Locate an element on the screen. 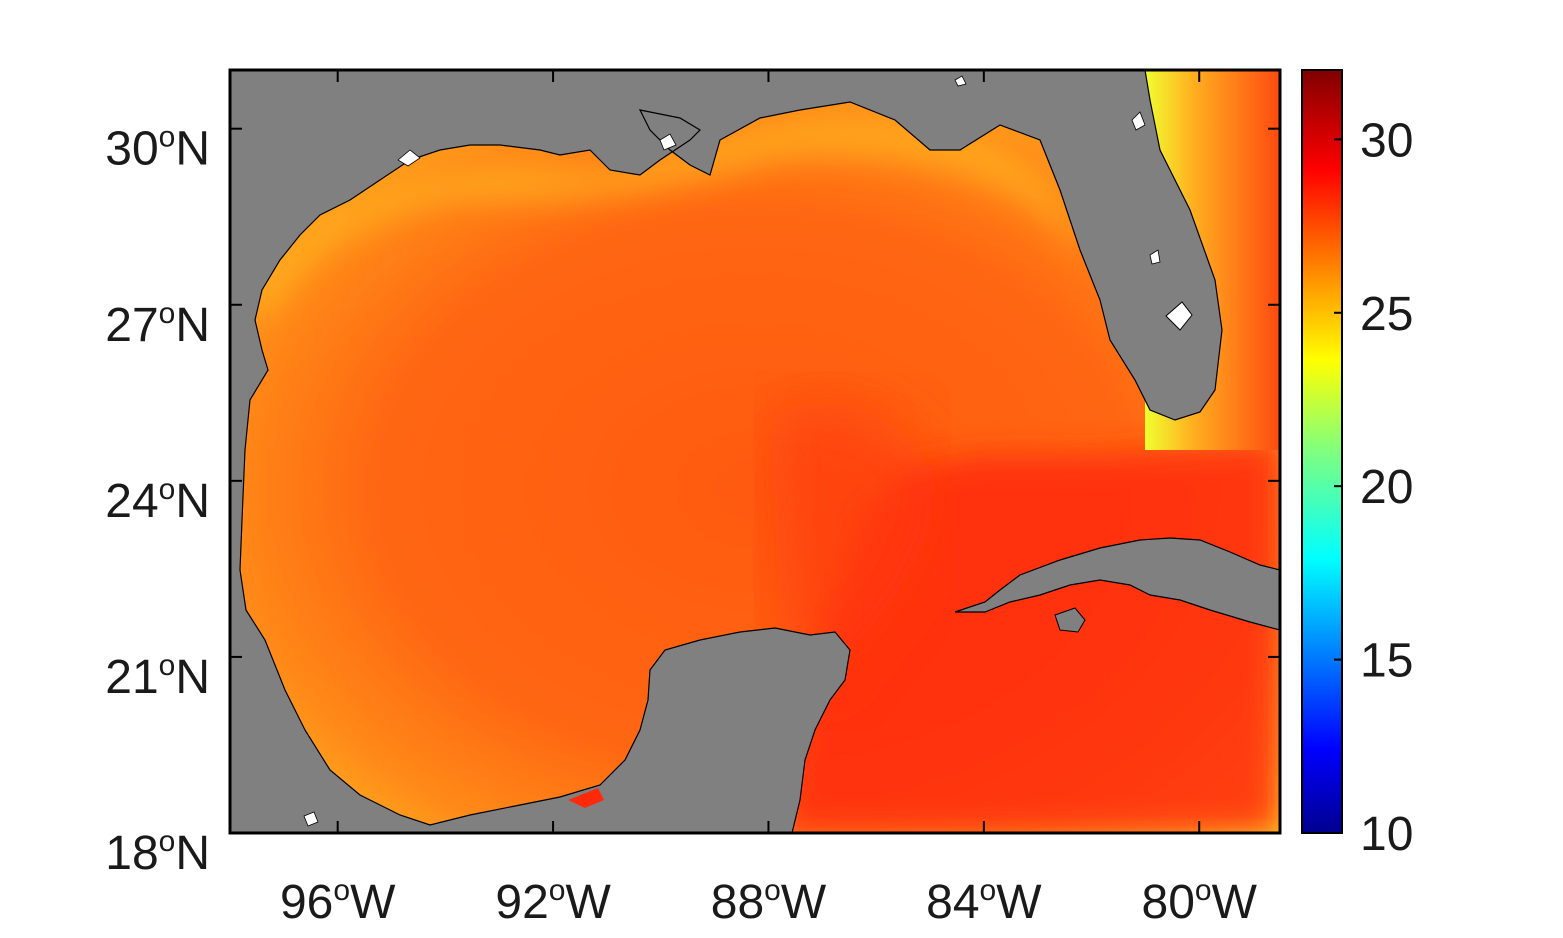 The width and height of the screenshot is (1563, 938). x-tick-label: 80oW is located at coordinates (1200, 901).